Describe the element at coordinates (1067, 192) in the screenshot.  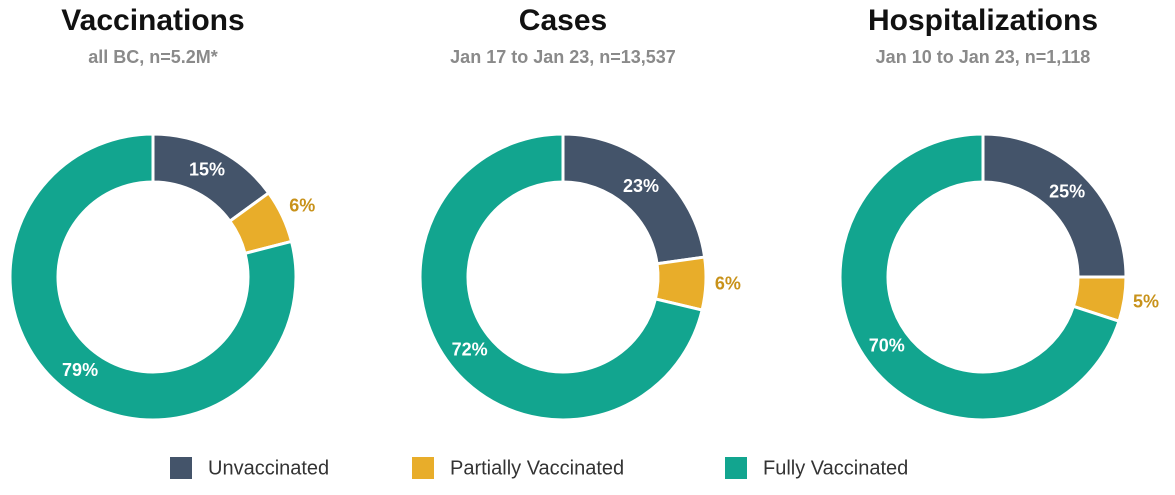
I see `data-label: 25%` at that location.